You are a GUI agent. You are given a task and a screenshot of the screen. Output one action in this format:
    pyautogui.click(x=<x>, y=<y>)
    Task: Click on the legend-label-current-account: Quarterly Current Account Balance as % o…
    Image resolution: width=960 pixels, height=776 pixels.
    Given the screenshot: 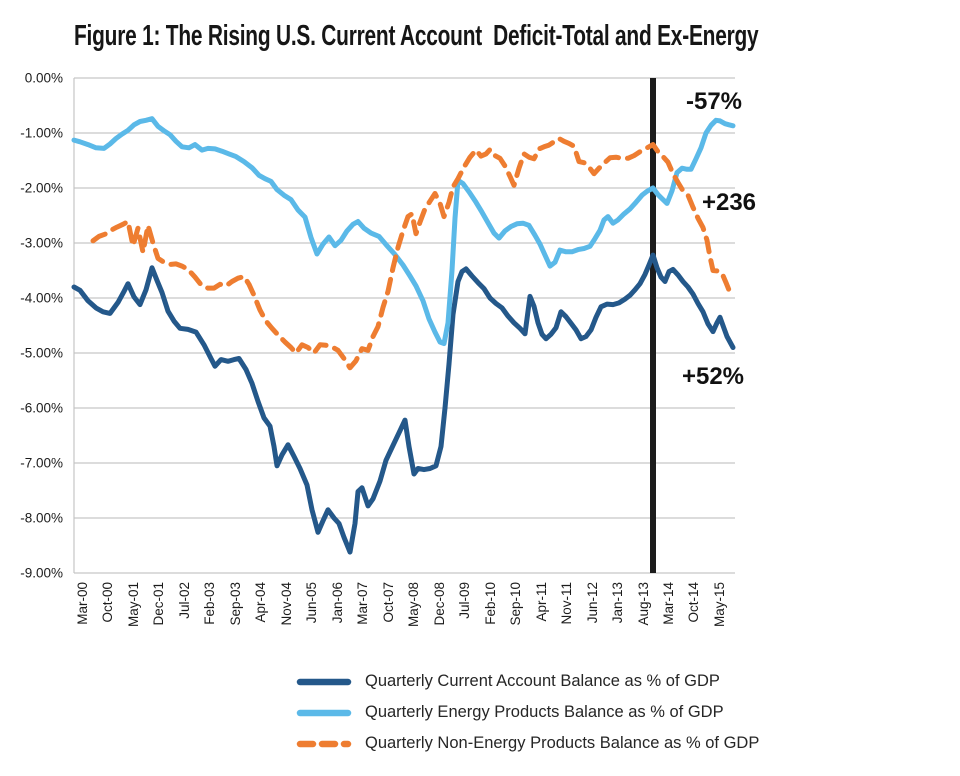 What is the action you would take?
    pyautogui.click(x=542, y=681)
    